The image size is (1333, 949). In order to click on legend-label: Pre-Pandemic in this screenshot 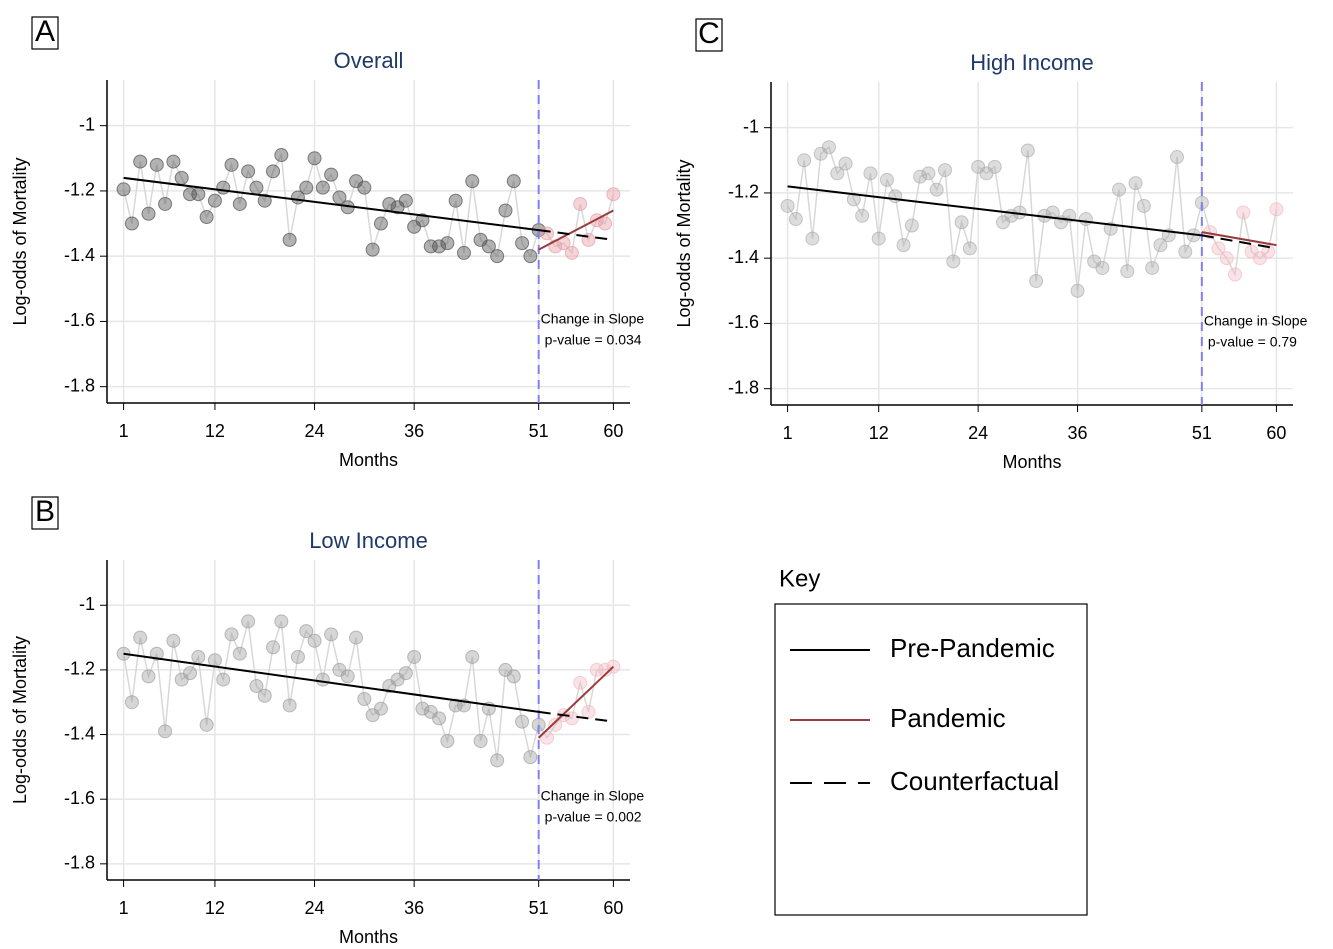, I will do `click(972, 648)`.